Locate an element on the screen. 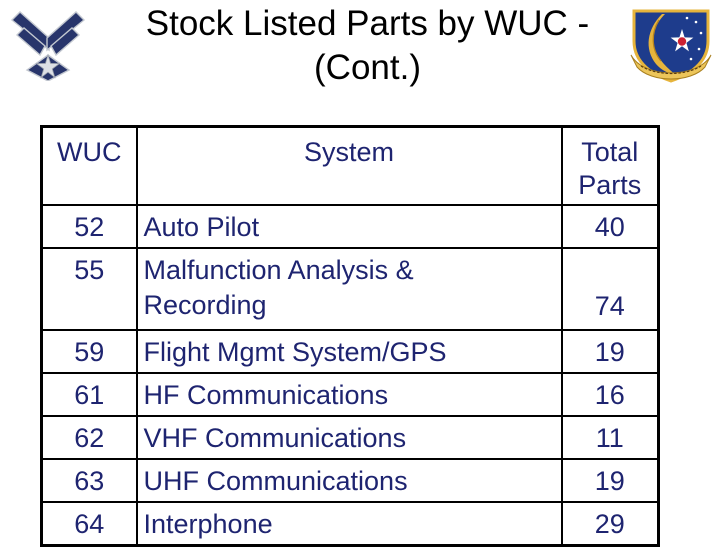 The height and width of the screenshot is (547, 720). slide-title-line2: (Cont.) is located at coordinates (367, 67).